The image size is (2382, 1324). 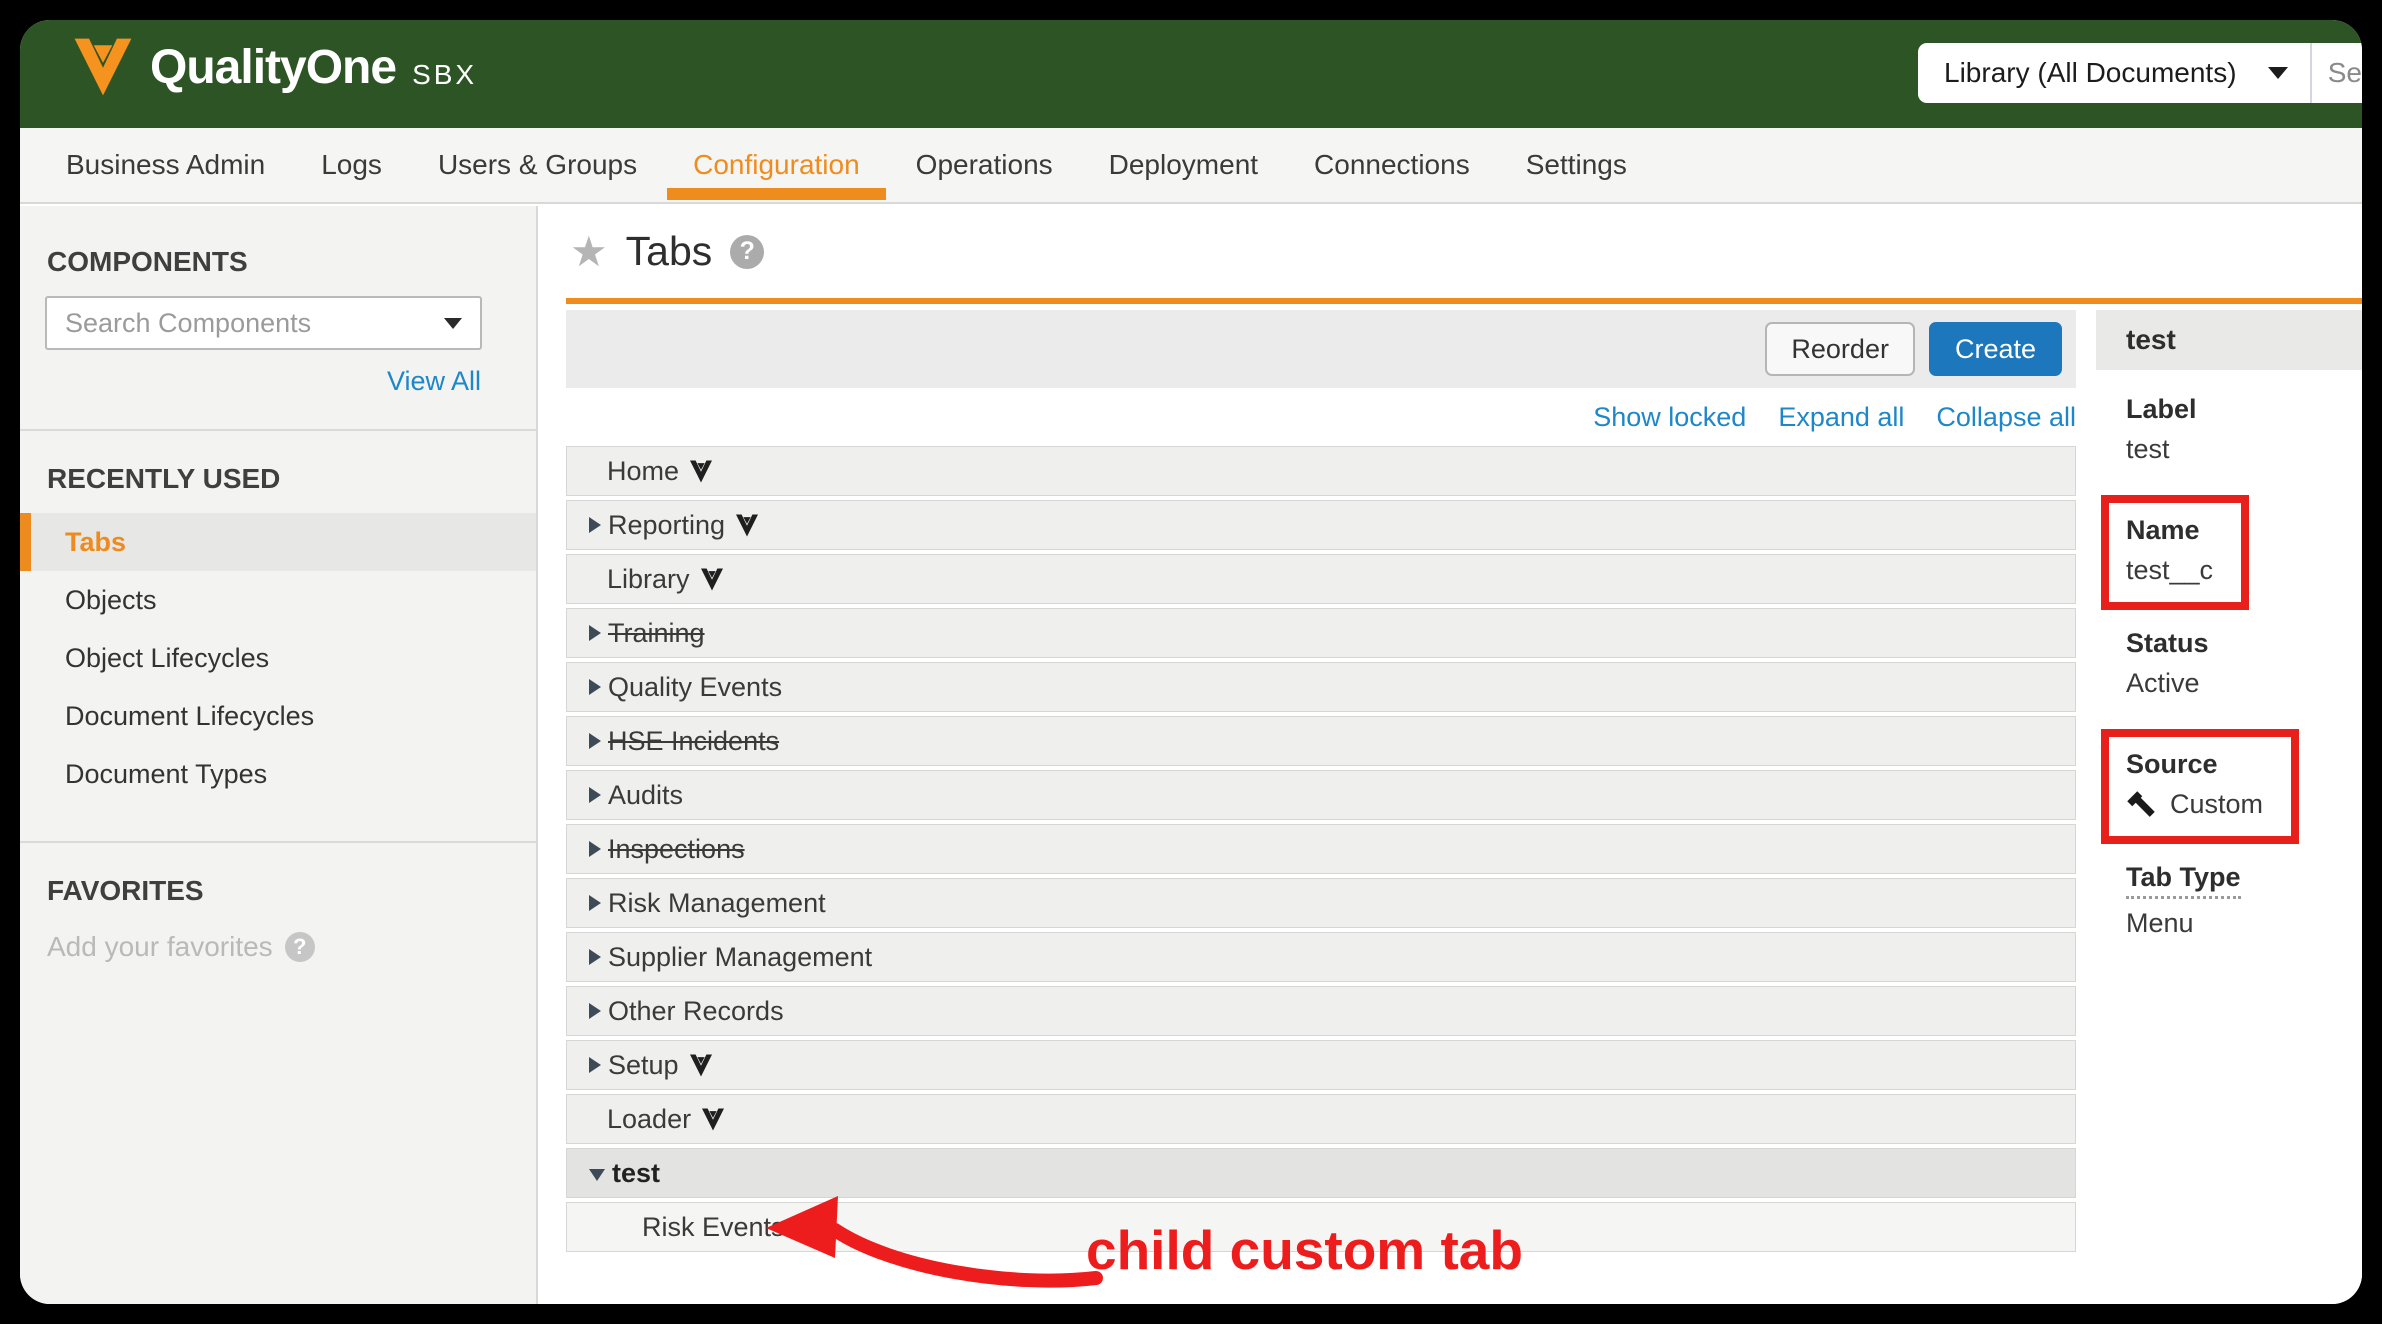 I want to click on search-components-placeholder: Search Components, so click(x=188, y=322).